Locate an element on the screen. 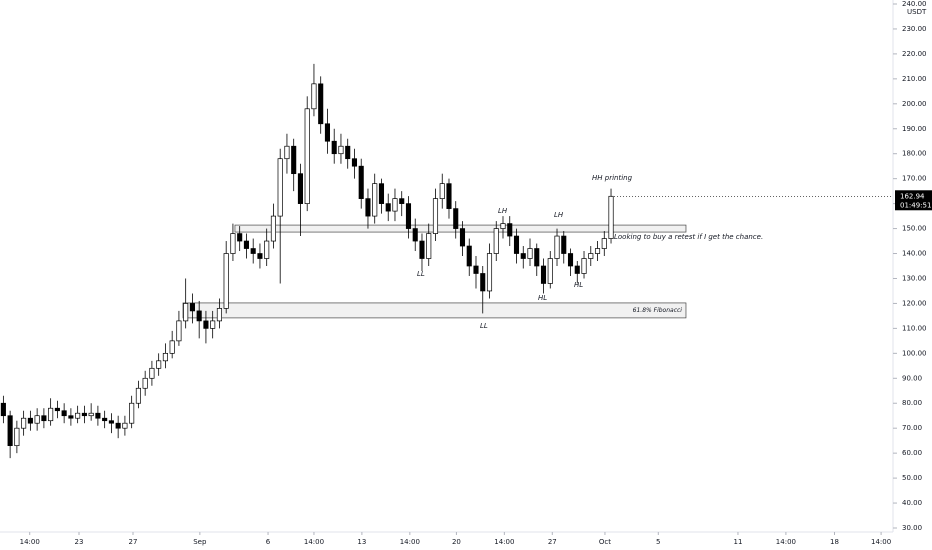  x-tick-label: 13 is located at coordinates (361, 542).